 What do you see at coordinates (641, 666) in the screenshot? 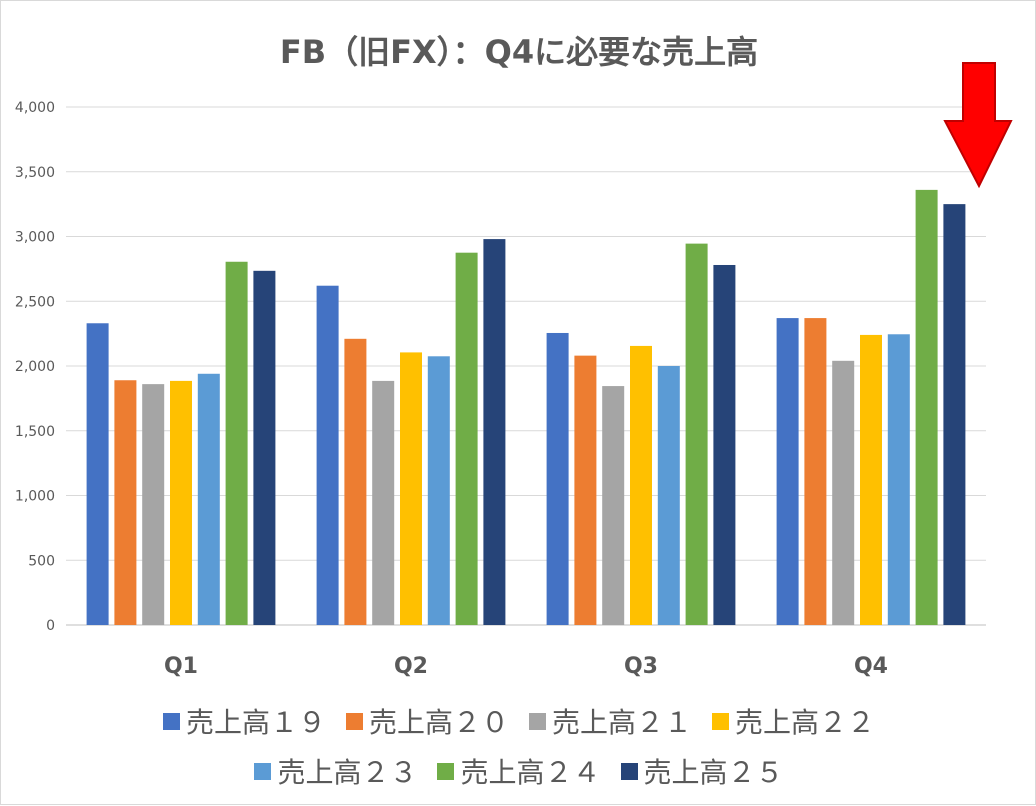
I see `x-tick-label: Q3` at bounding box center [641, 666].